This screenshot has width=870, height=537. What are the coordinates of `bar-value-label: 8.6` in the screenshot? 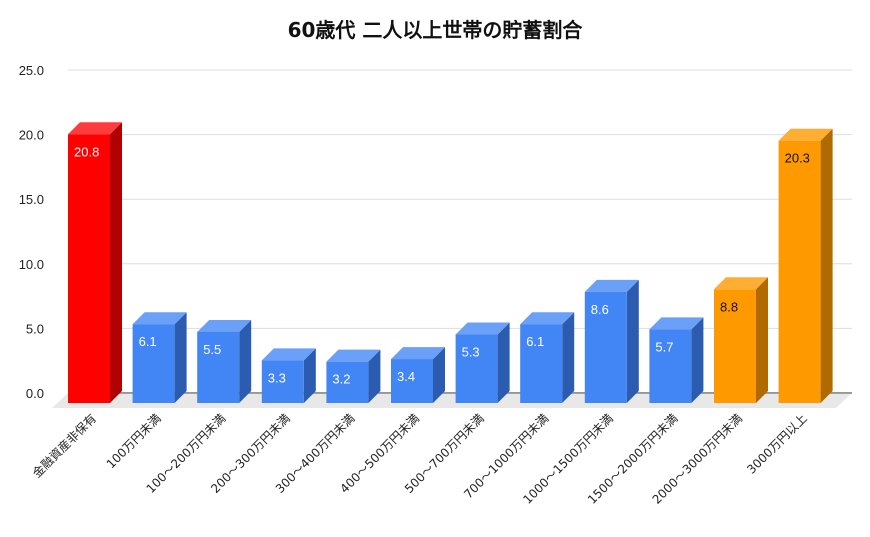 It's located at (600, 309).